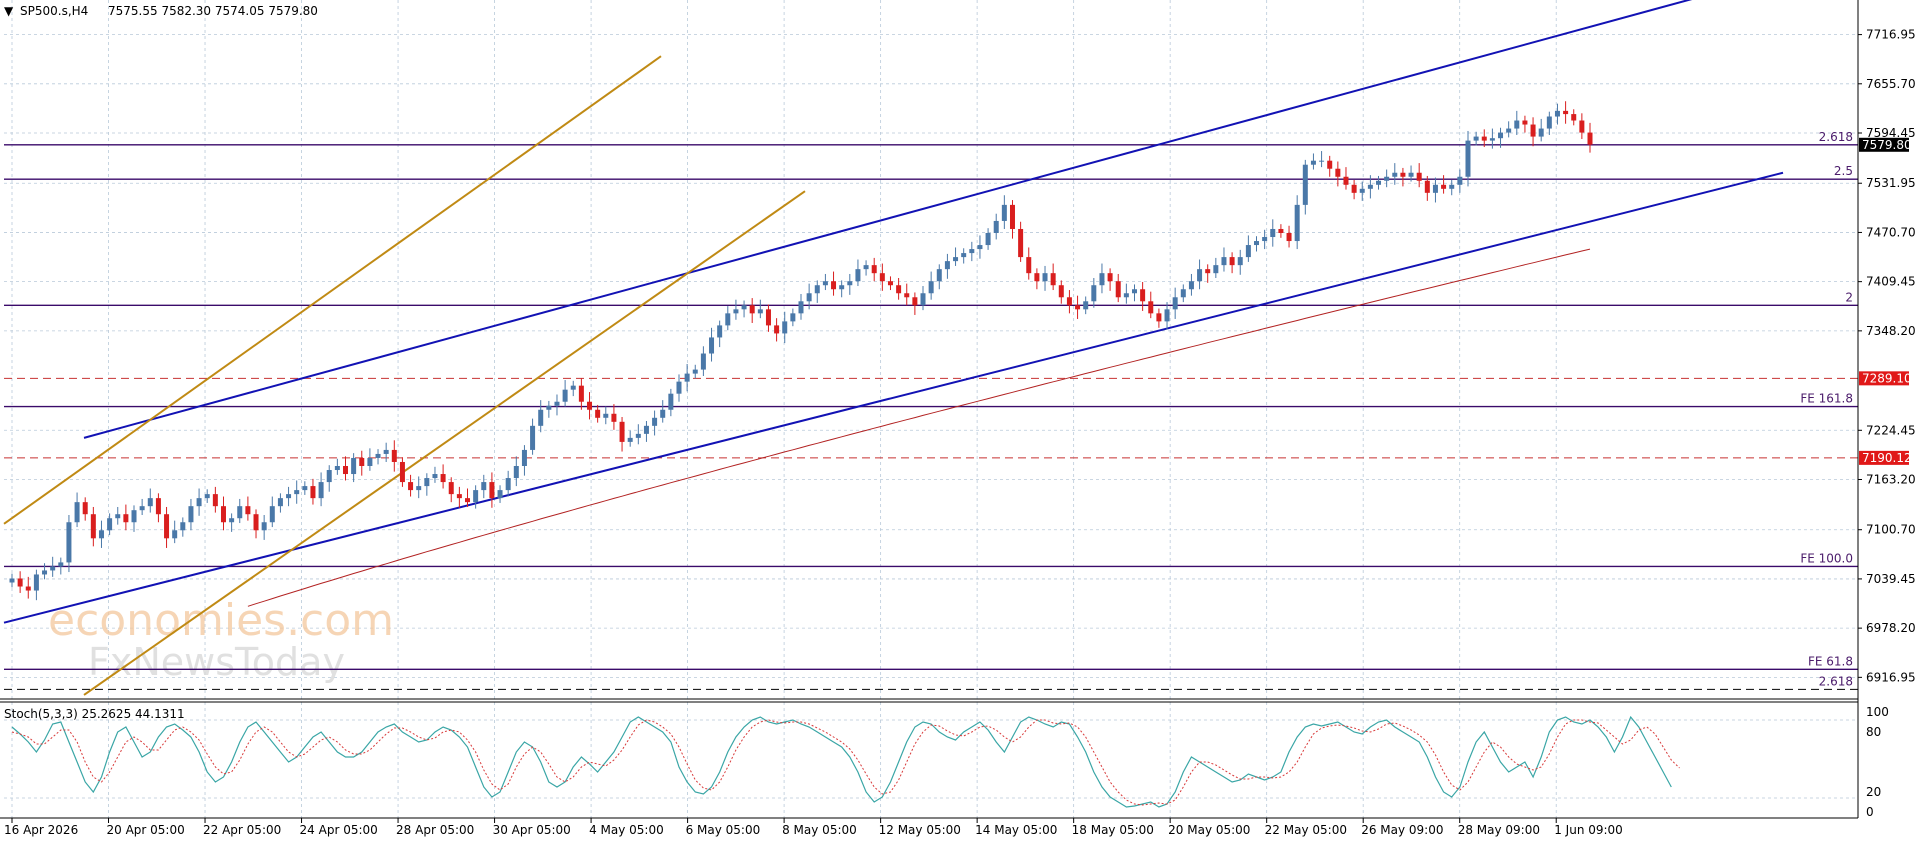 This screenshot has width=1916, height=844. Describe the element at coordinates (1891, 530) in the screenshot. I see `price-tick-9: 7100.70` at that location.